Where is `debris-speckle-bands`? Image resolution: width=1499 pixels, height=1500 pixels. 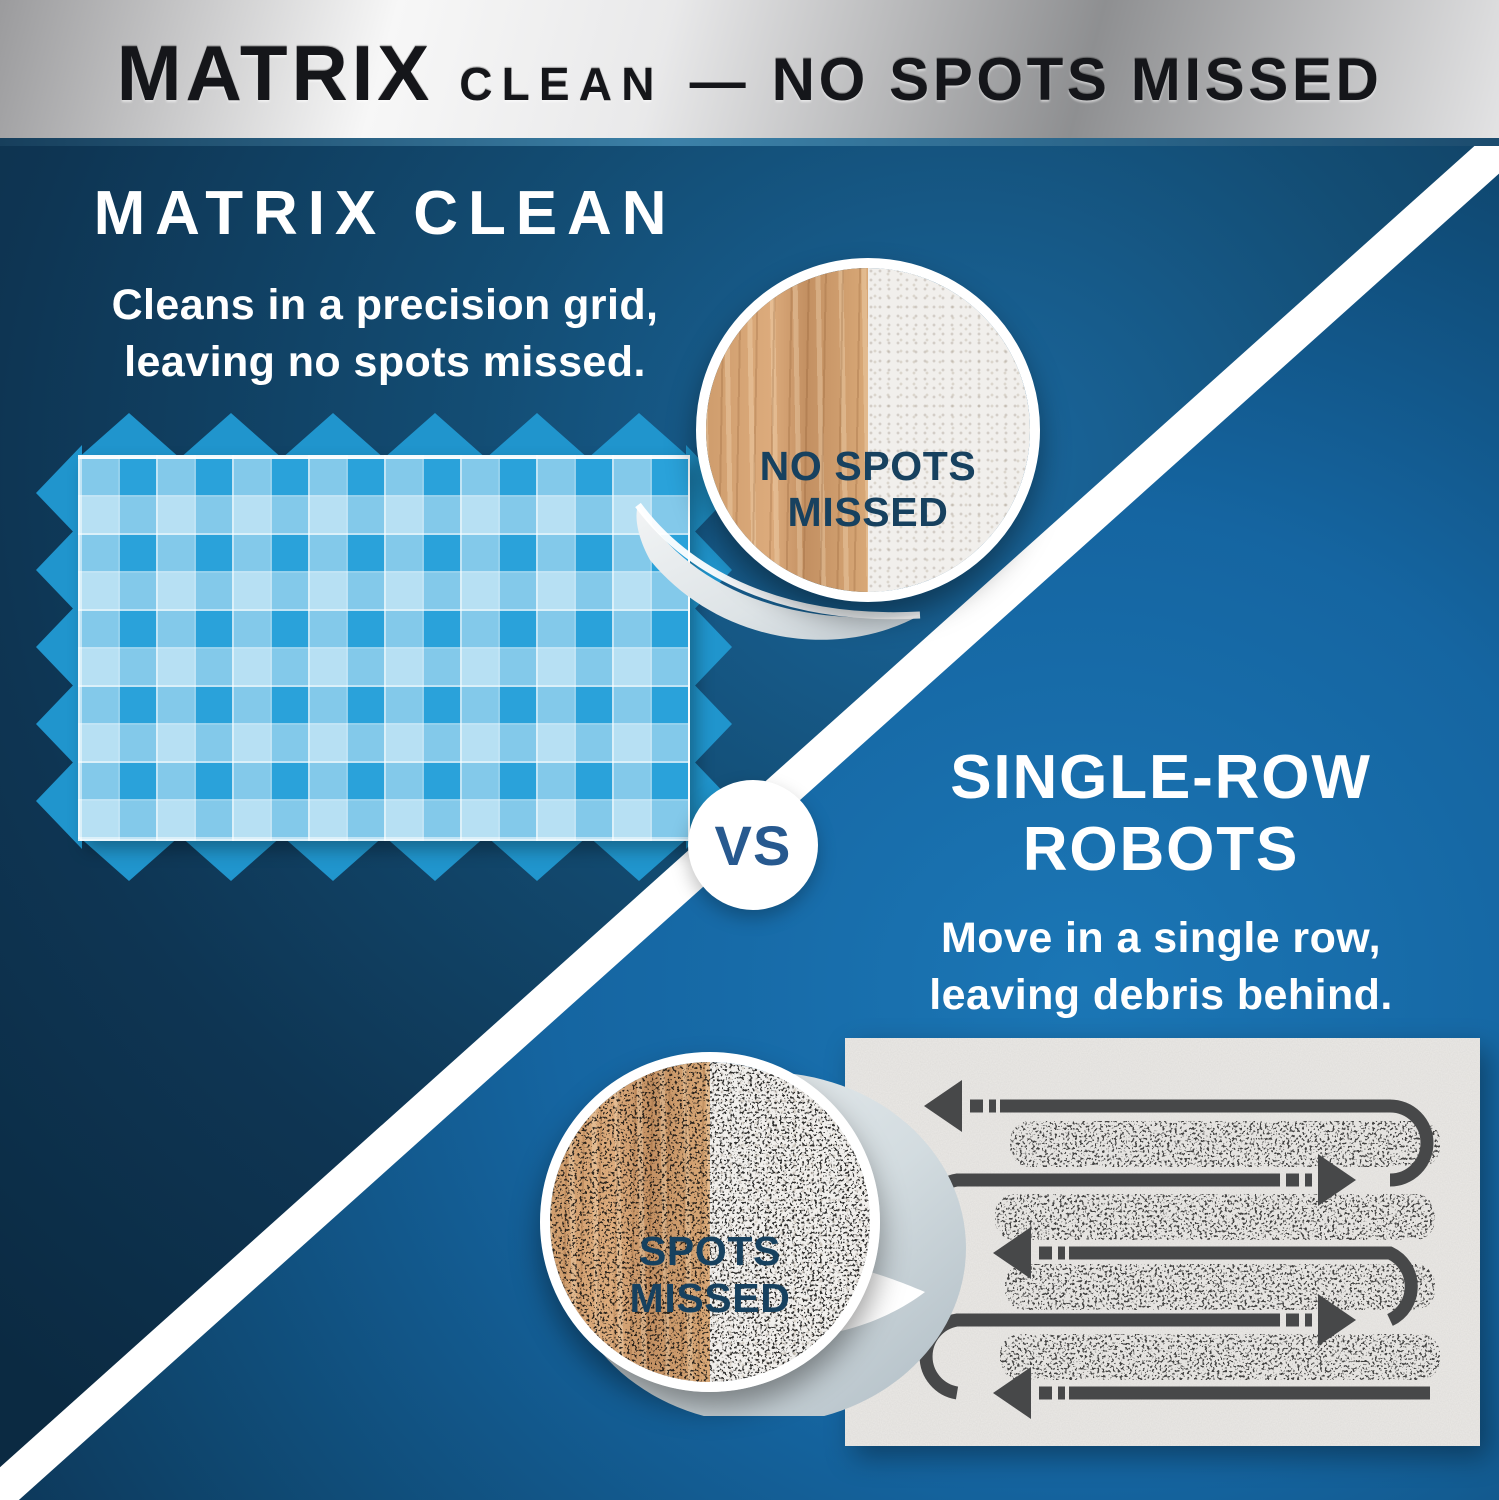
debris-speckle-bands is located at coordinates (1217, 1250).